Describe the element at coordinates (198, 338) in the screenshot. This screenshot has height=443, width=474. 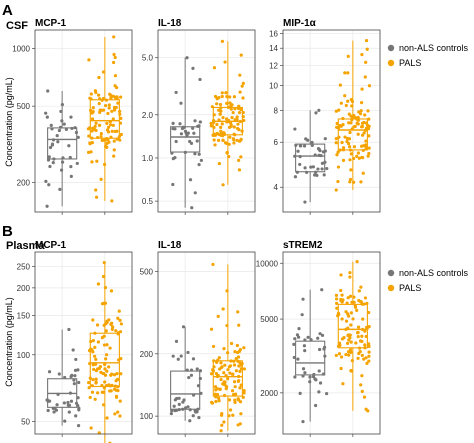
I see `chart-4: IL-18 100 200 500` at that location.